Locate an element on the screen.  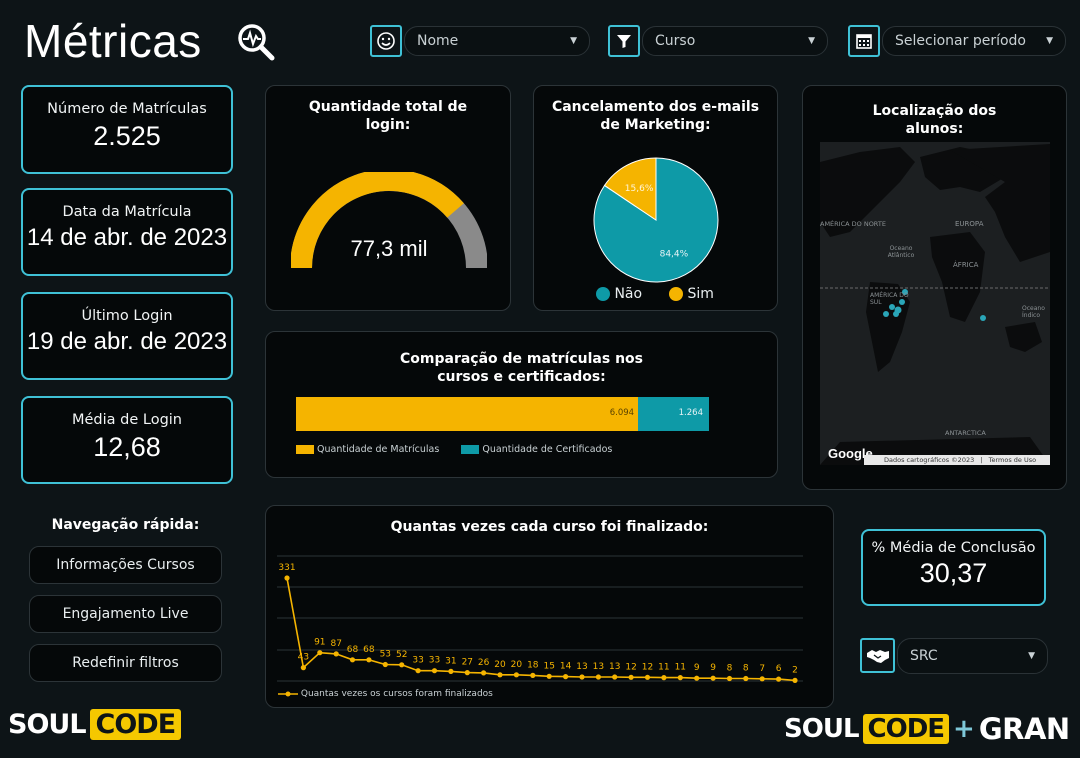
map-label-antarctica: ANTARCTICA is located at coordinates (965, 433).